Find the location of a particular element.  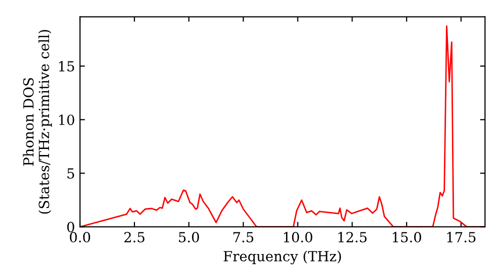

x-tick-label: 15.0 is located at coordinates (407, 237).